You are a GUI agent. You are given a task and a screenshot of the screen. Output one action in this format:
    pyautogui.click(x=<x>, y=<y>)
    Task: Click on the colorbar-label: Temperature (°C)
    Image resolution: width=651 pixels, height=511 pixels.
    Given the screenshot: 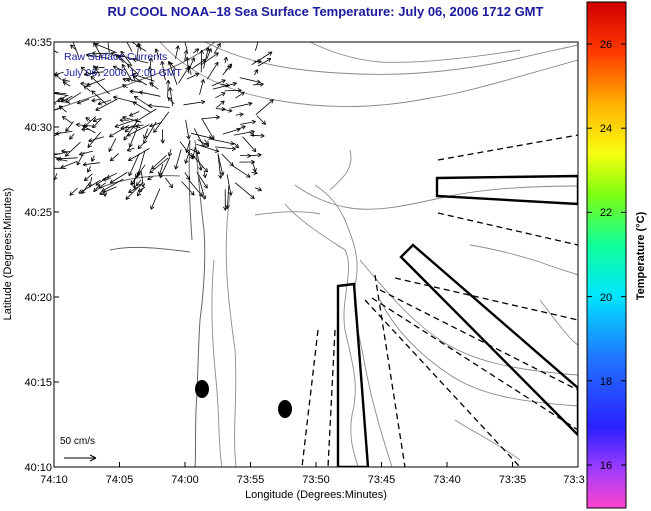 What is the action you would take?
    pyautogui.click(x=641, y=255)
    